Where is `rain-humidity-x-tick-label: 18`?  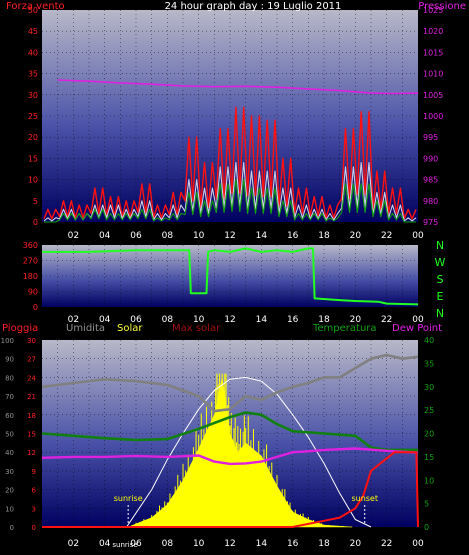
rain-humidity-x-tick-label: 18 is located at coordinates (324, 544).